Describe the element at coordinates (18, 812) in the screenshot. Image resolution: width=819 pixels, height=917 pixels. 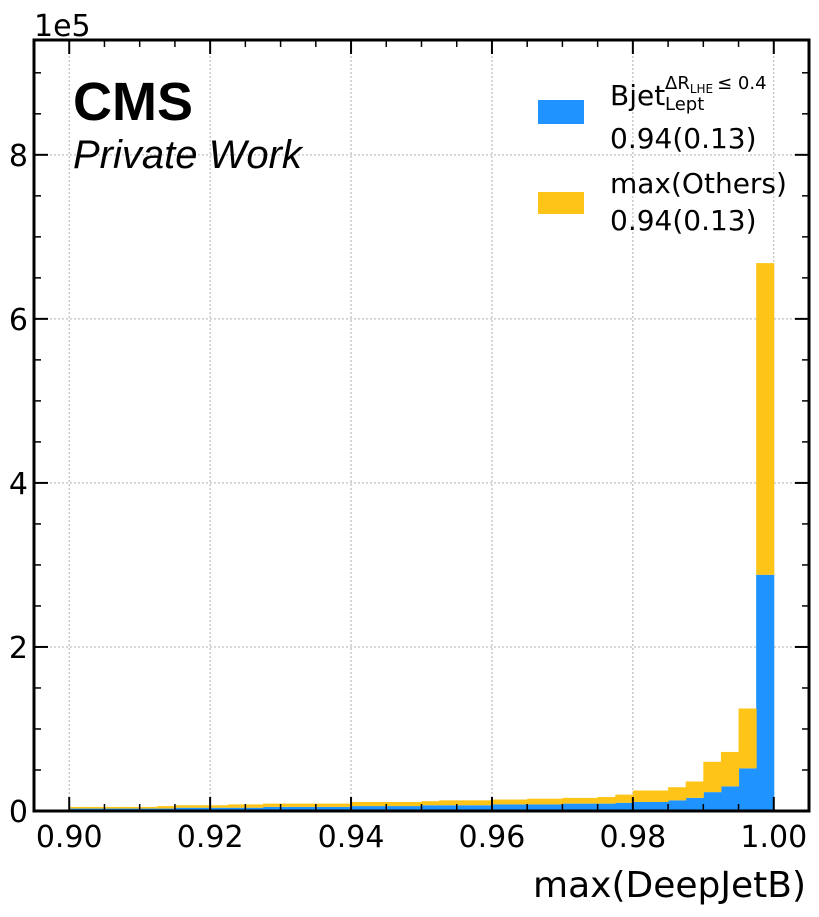
I see `y-tick-label: 0` at that location.